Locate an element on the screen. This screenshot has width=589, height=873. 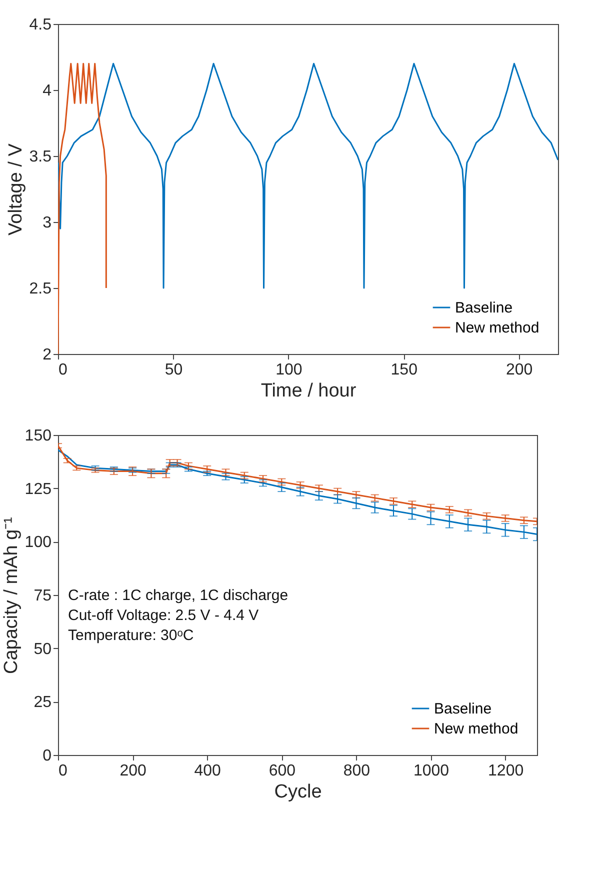
y-tick-label: 2 is located at coordinates (47, 355).